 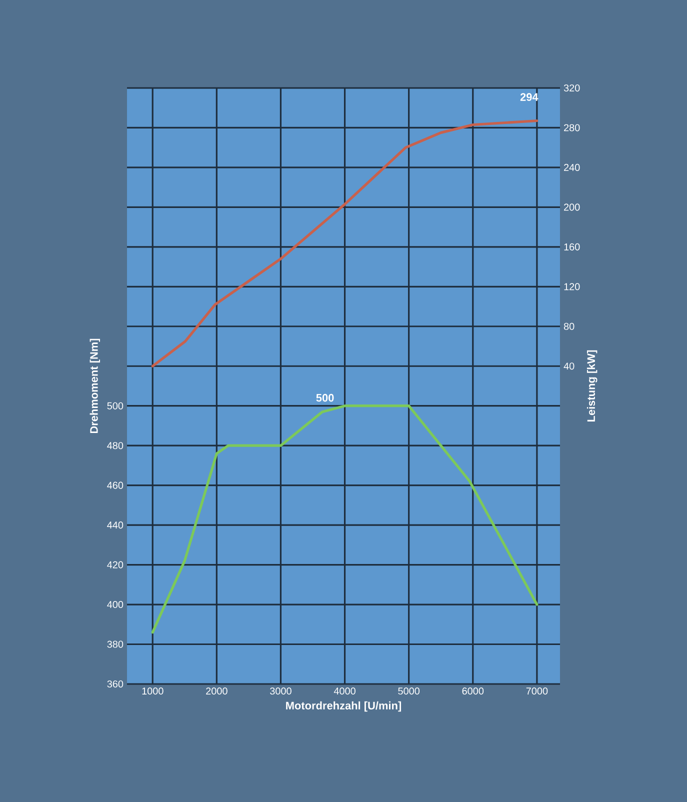 What do you see at coordinates (115, 446) in the screenshot?
I see `y-tick-label: 480` at bounding box center [115, 446].